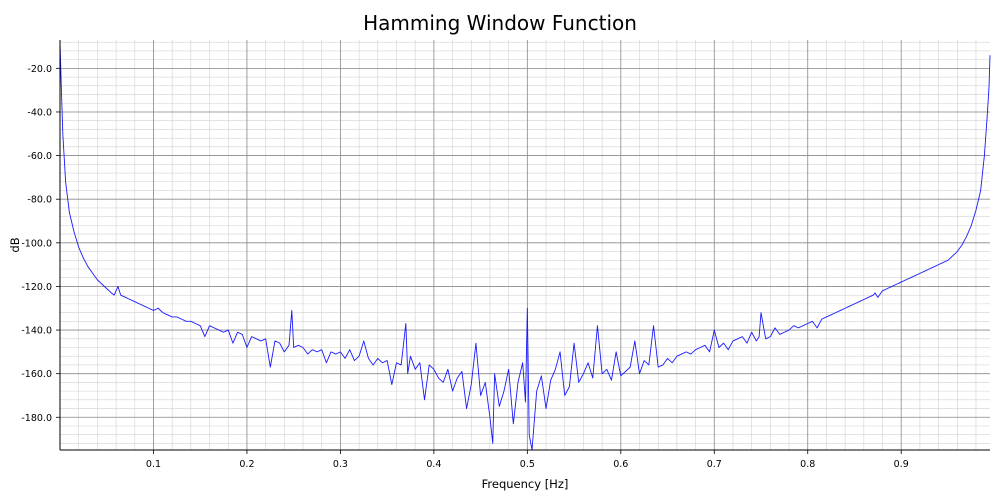 The image size is (1000, 500). Describe the element at coordinates (15, 244) in the screenshot. I see `y-axis-label: dB` at that location.